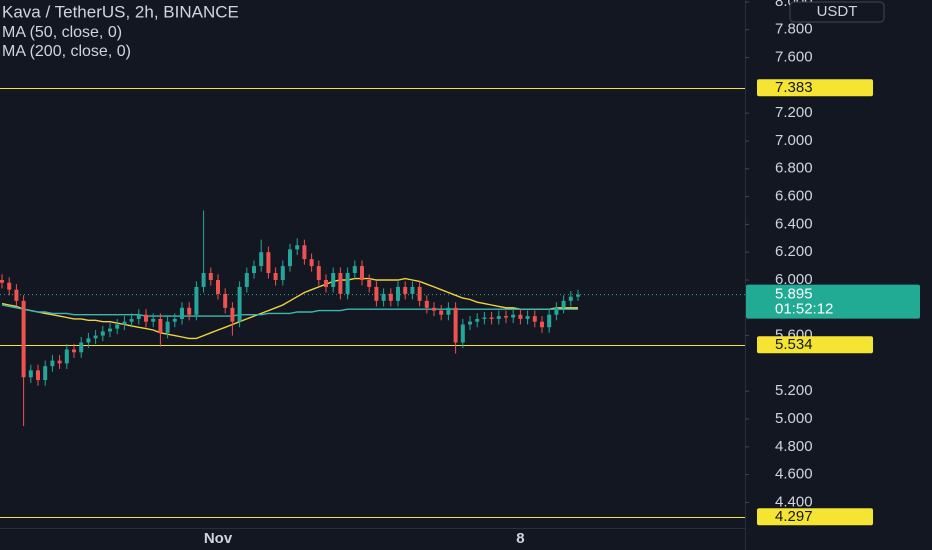 The width and height of the screenshot is (932, 550). What do you see at coordinates (794, 112) in the screenshot?
I see `y-tick-label: 7.200` at bounding box center [794, 112].